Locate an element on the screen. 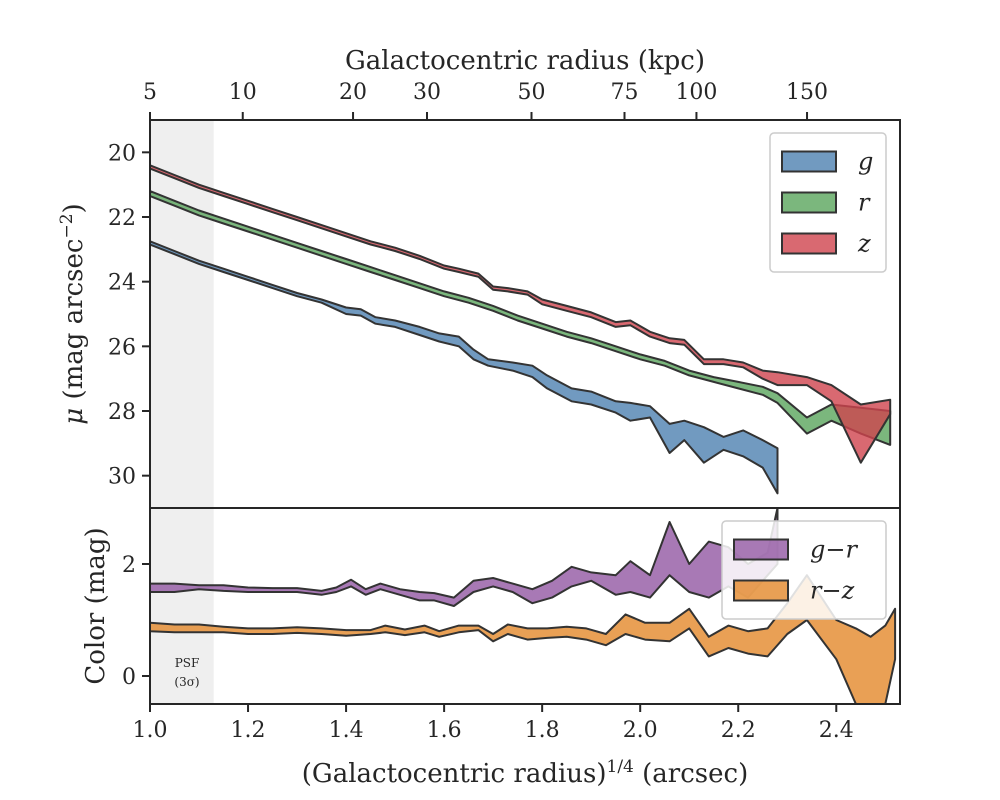  x-tick-label: 1.2 is located at coordinates (248, 730).